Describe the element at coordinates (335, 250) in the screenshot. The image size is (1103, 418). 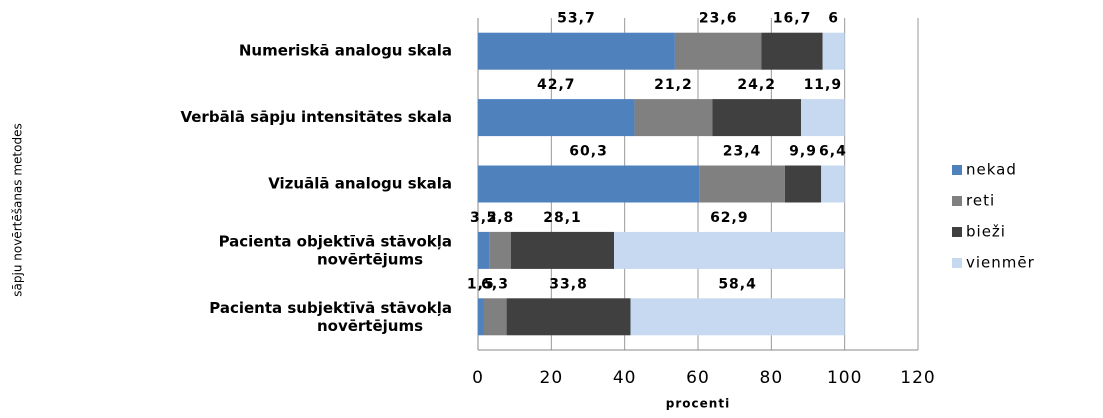
I see `category-label: Pacienta objektīvā stāvokļa novērtējums` at that location.